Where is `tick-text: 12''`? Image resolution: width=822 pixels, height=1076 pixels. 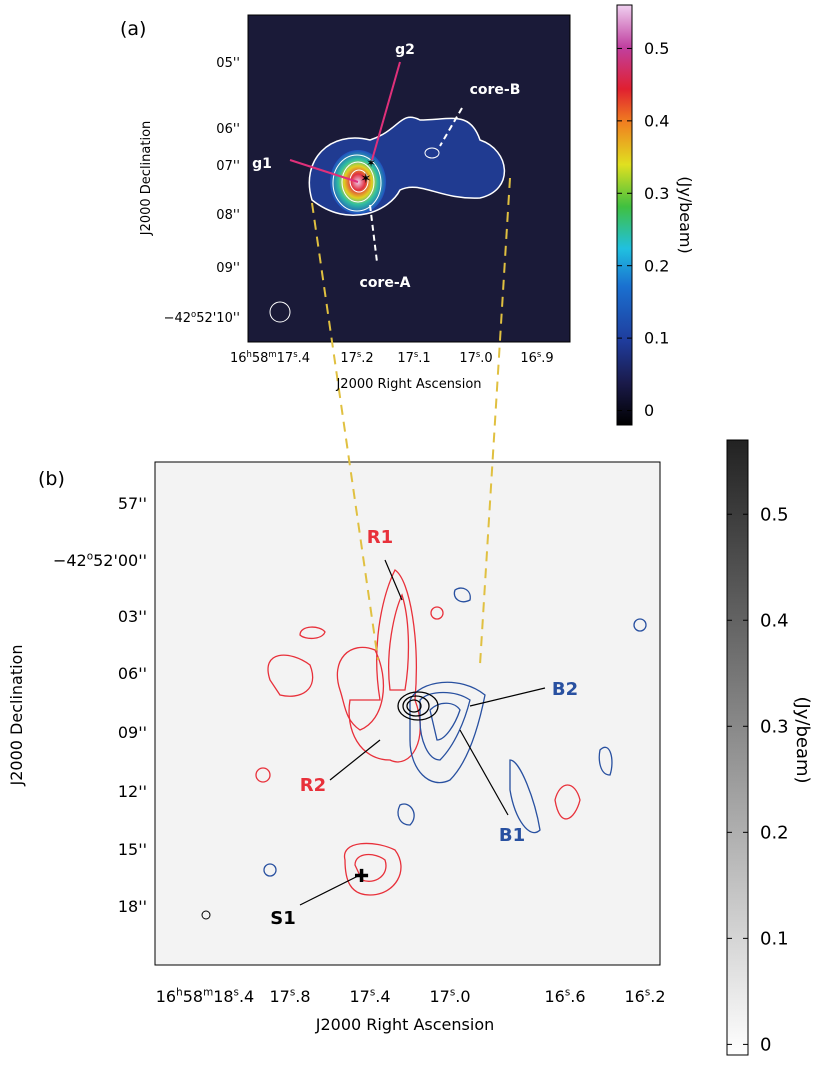 tick-text: 12'' is located at coordinates (132, 791).